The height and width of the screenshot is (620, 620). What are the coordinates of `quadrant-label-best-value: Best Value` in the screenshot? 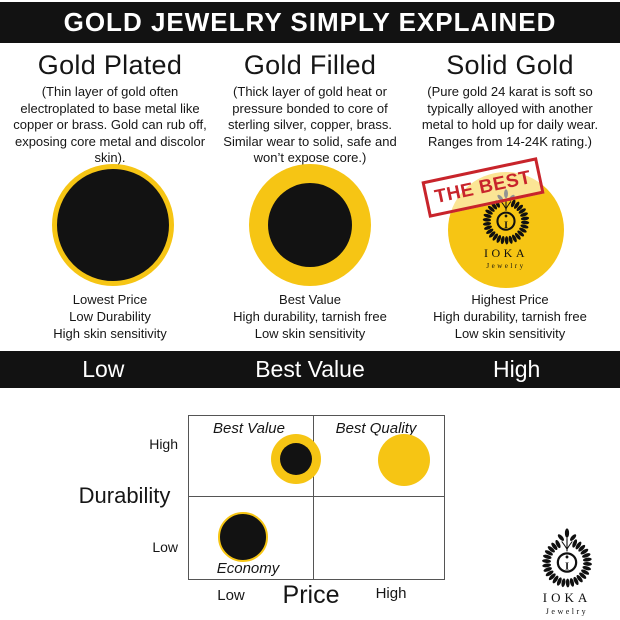 It's located at (249, 428).